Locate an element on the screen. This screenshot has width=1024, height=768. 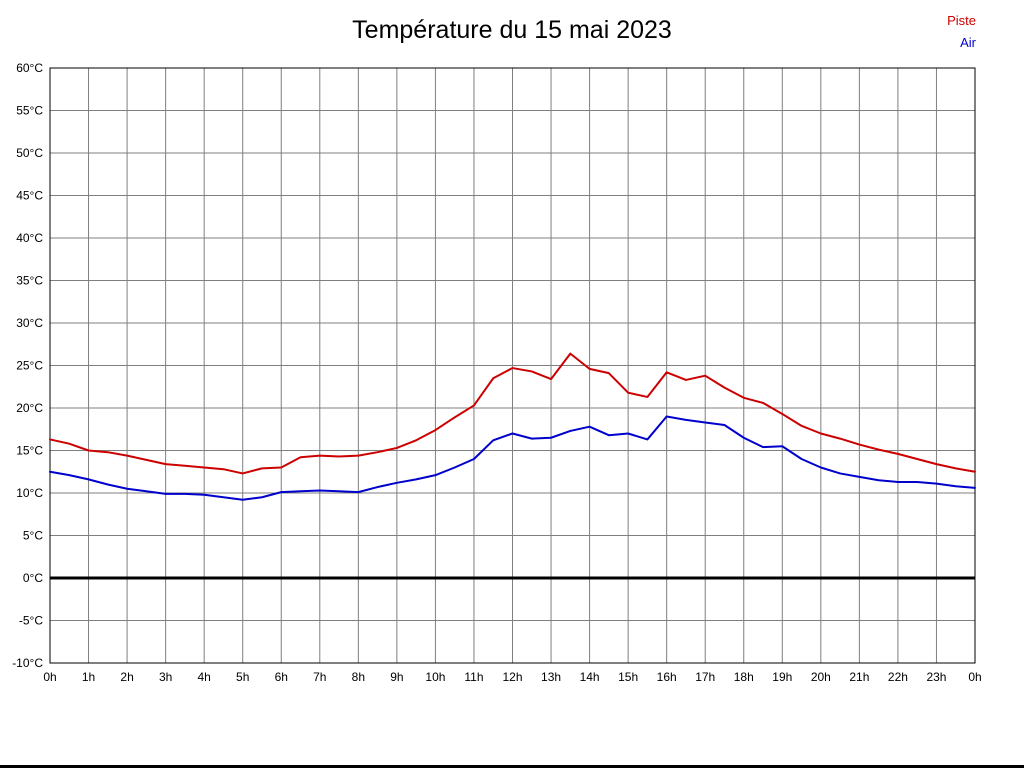
chart-legend: Piste Air is located at coordinates (961, 32).